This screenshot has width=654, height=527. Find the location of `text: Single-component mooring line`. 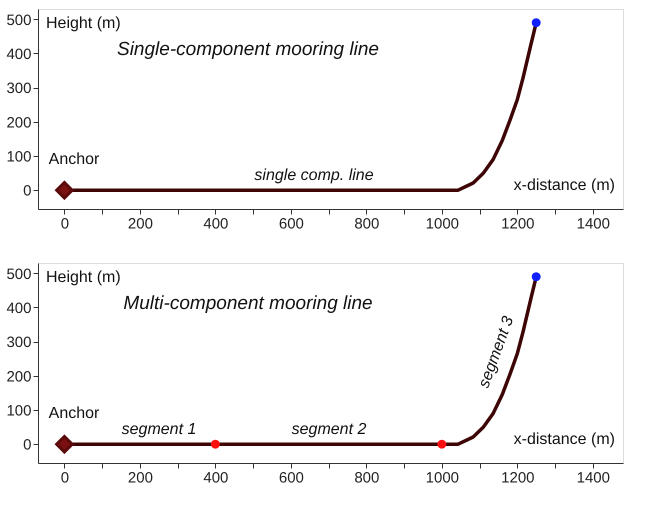

text: Single-component mooring line is located at coordinates (248, 49).